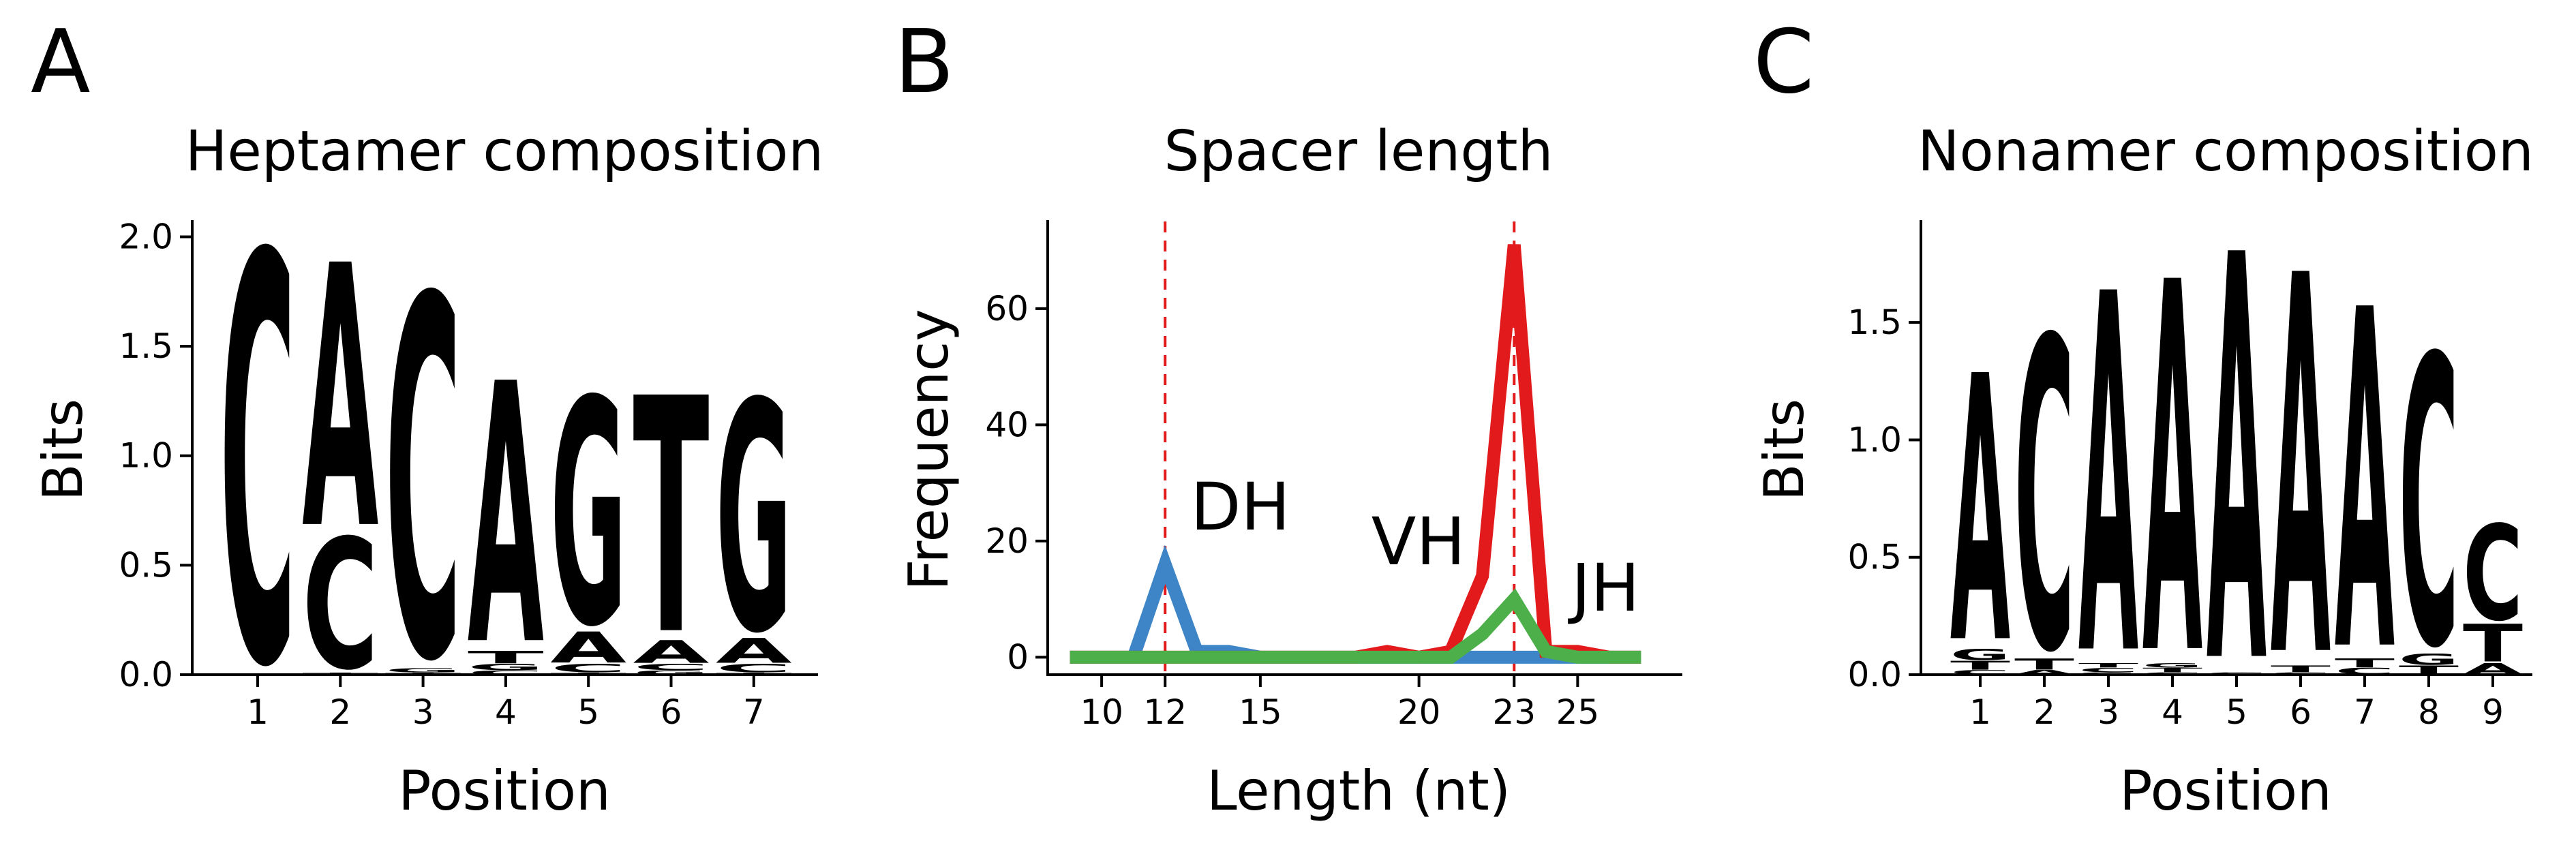  What do you see at coordinates (2429, 712) in the screenshot?
I see `x-tick-label: 8` at bounding box center [2429, 712].